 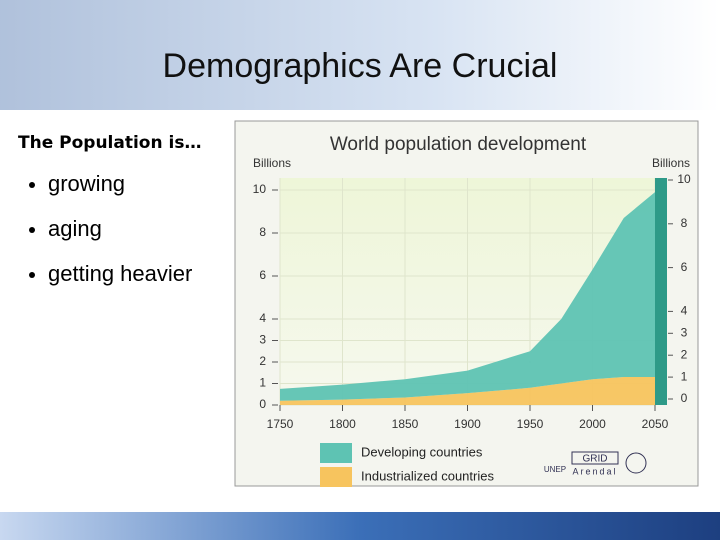 I want to click on x-tick-label: 2000, so click(x=592, y=424).